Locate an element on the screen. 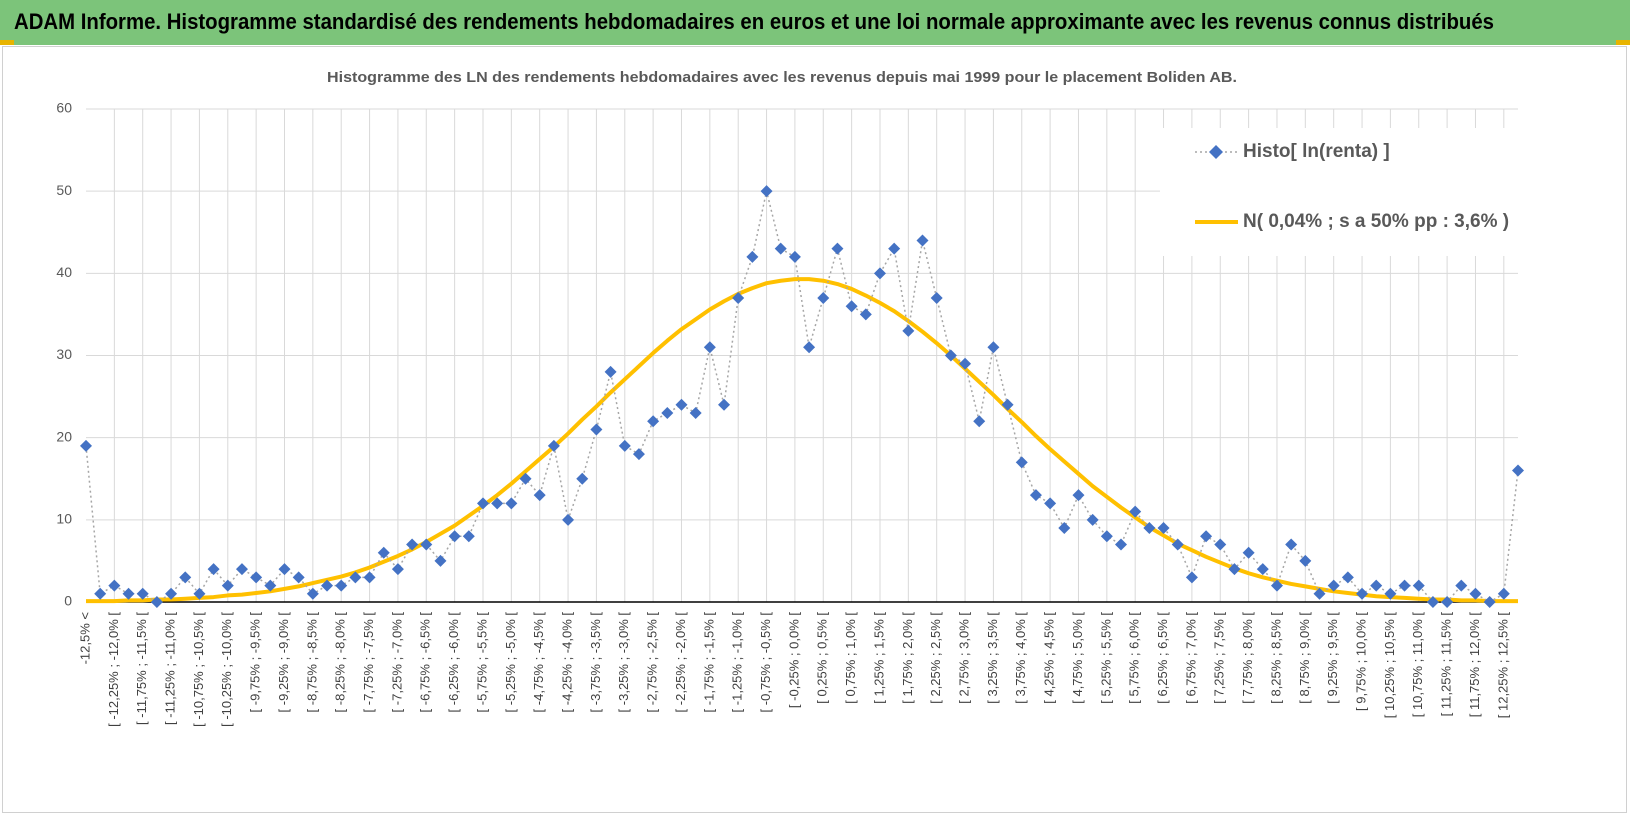  x-tick-label: [ -1,25% ; -1,0% [ is located at coordinates (737, 662).